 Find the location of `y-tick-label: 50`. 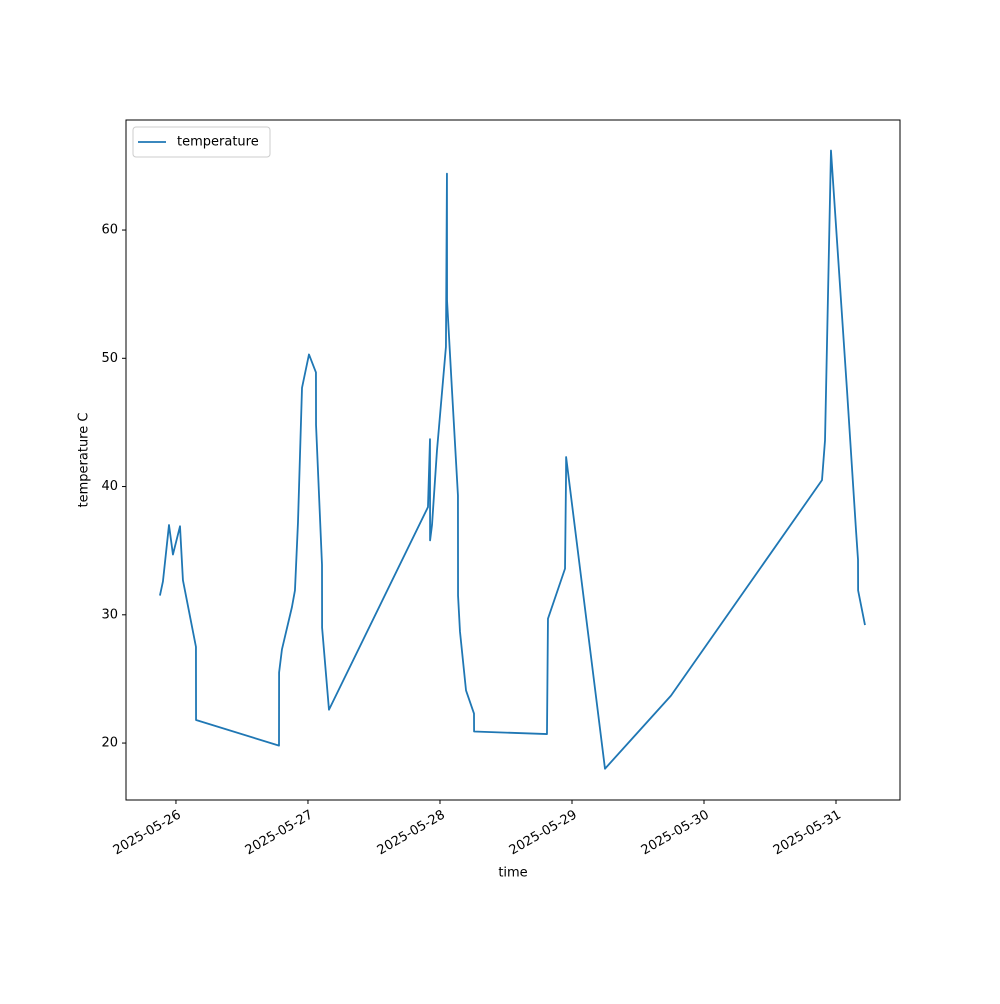

y-tick-label: 50 is located at coordinates (109, 358).